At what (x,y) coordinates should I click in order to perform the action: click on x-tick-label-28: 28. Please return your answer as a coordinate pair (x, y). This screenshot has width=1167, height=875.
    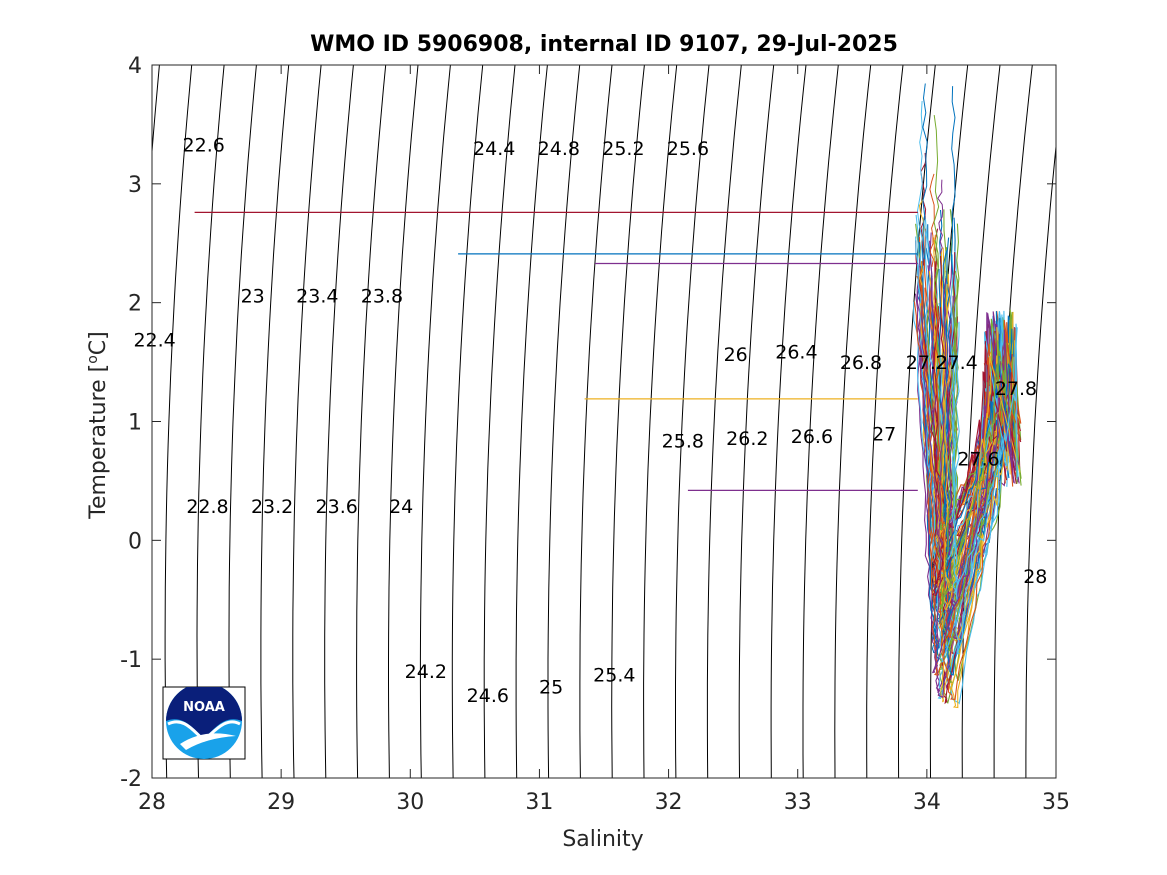
    Looking at the image, I should click on (152, 802).